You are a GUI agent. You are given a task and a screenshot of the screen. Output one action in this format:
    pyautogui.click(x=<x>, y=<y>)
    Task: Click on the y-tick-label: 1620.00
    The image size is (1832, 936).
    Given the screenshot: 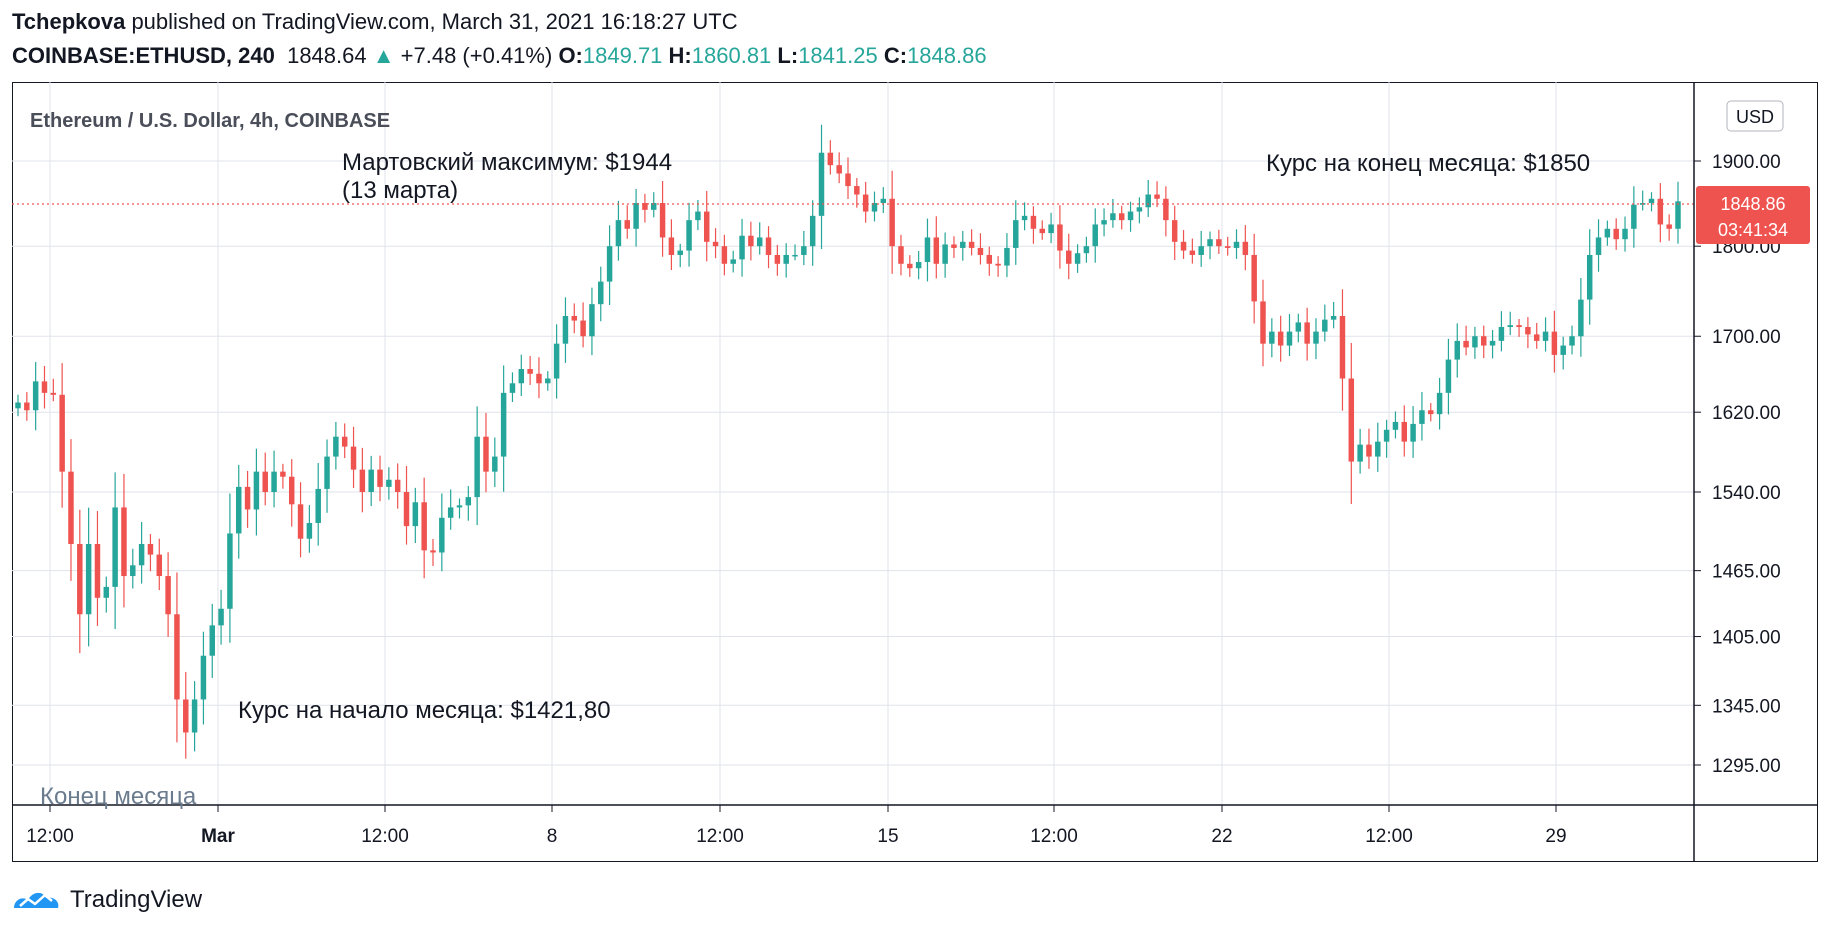 What is the action you would take?
    pyautogui.click(x=1746, y=413)
    